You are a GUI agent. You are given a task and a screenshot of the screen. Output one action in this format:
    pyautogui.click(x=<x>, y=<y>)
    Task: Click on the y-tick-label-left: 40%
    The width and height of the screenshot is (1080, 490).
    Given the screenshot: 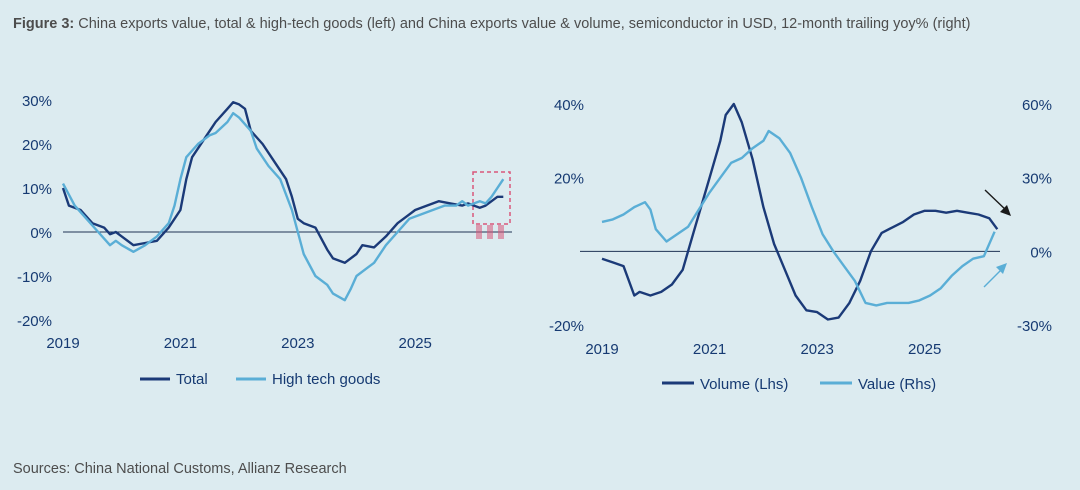 What is the action you would take?
    pyautogui.click(x=569, y=105)
    